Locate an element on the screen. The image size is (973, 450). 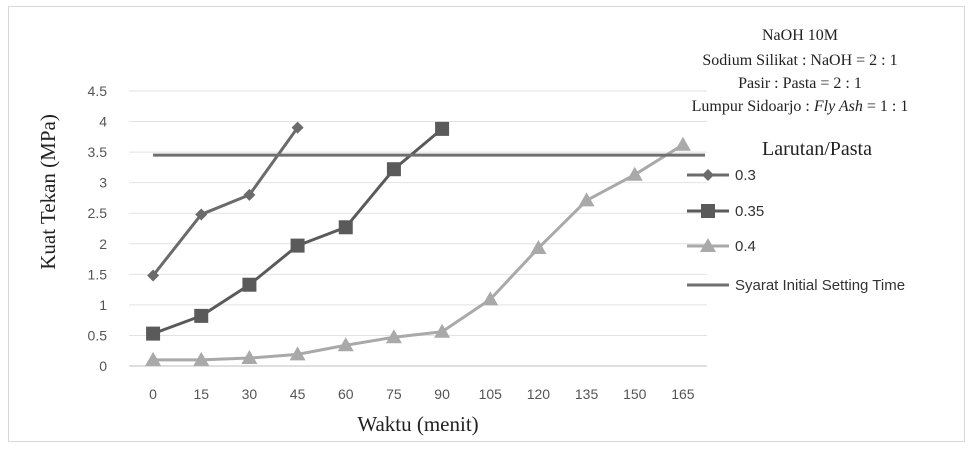
x-tick-label: 135 is located at coordinates (587, 394).